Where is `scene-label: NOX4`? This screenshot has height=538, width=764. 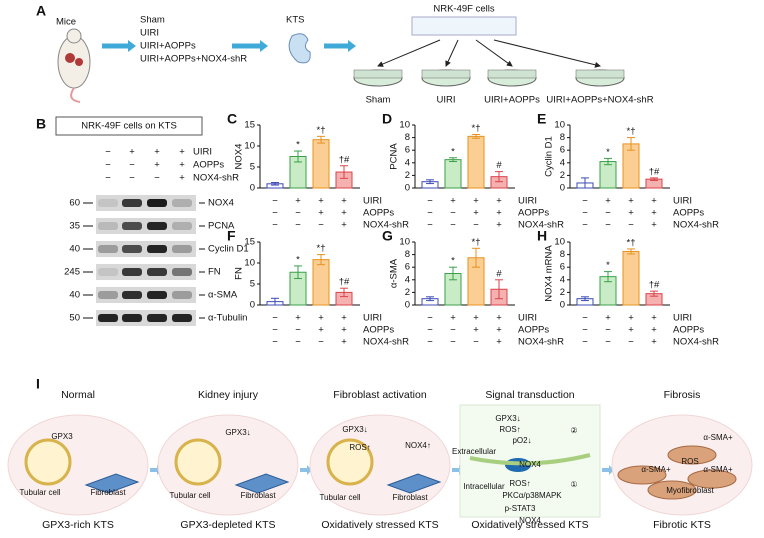
scene-label: NOX4 is located at coordinates (530, 520).